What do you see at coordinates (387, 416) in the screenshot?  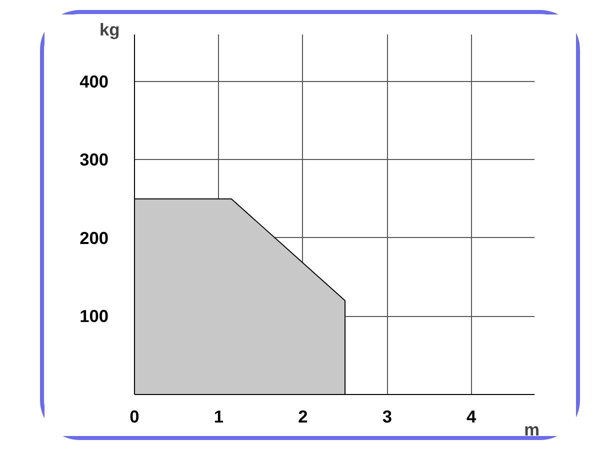 I see `x-tick-label: 3` at bounding box center [387, 416].